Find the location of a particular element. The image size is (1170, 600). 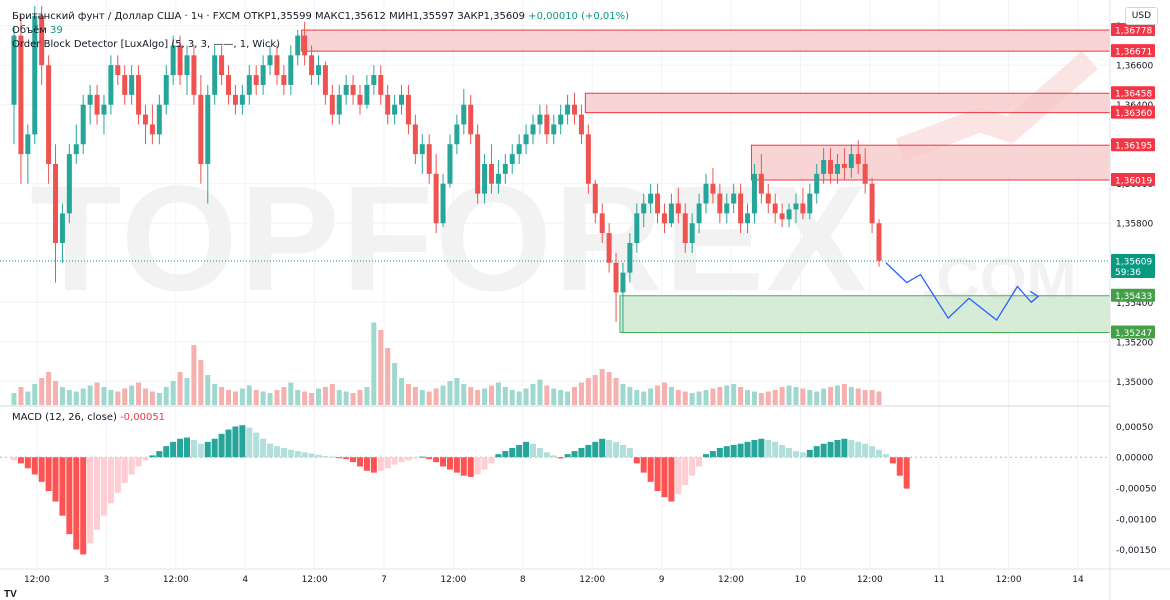

time-tick-label: 8 is located at coordinates (523, 580).